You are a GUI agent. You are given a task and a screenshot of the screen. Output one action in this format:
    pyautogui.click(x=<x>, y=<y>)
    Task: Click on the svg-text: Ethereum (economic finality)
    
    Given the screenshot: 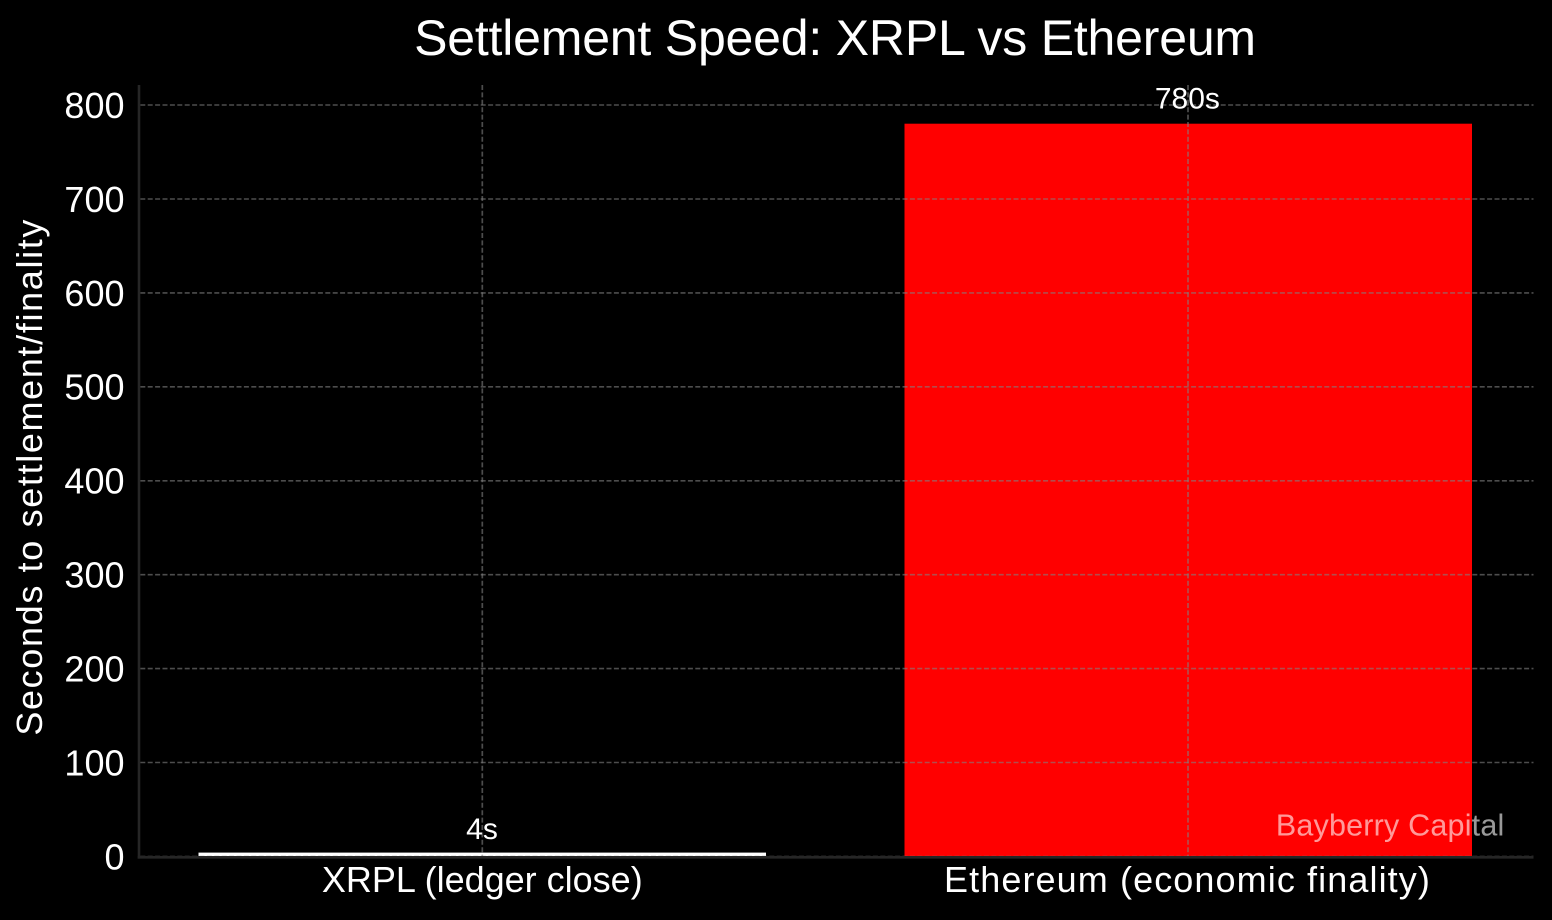 What is the action you would take?
    pyautogui.click(x=1187, y=879)
    